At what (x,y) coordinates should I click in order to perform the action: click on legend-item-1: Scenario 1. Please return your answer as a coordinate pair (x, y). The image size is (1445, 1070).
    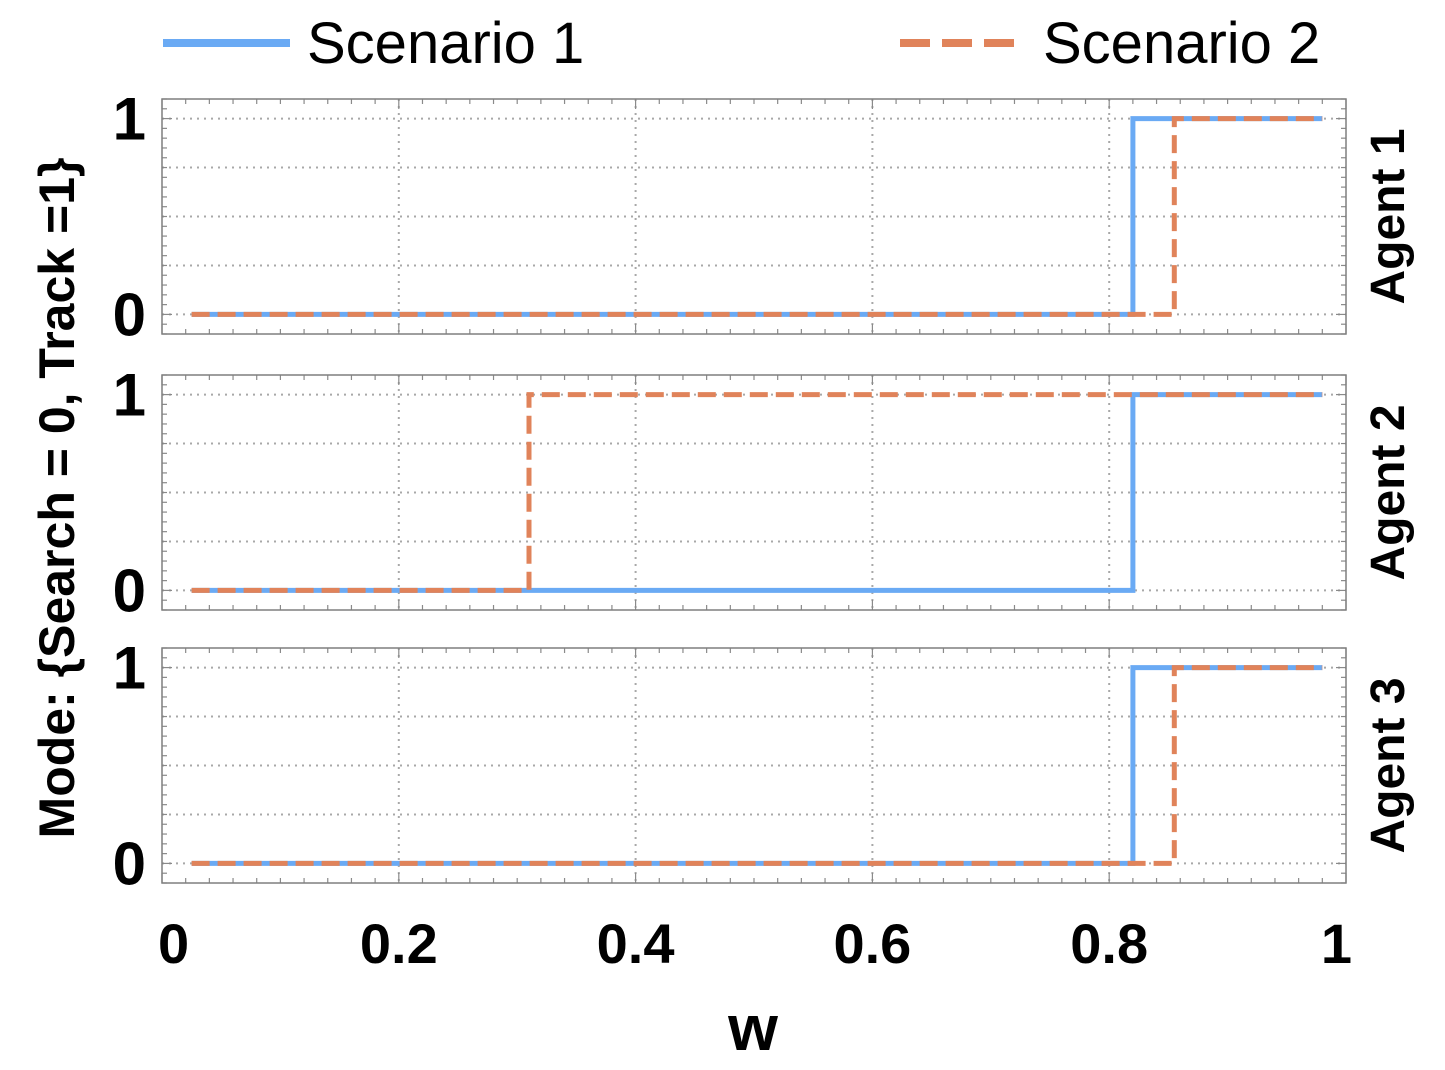
    Looking at the image, I should click on (373, 43).